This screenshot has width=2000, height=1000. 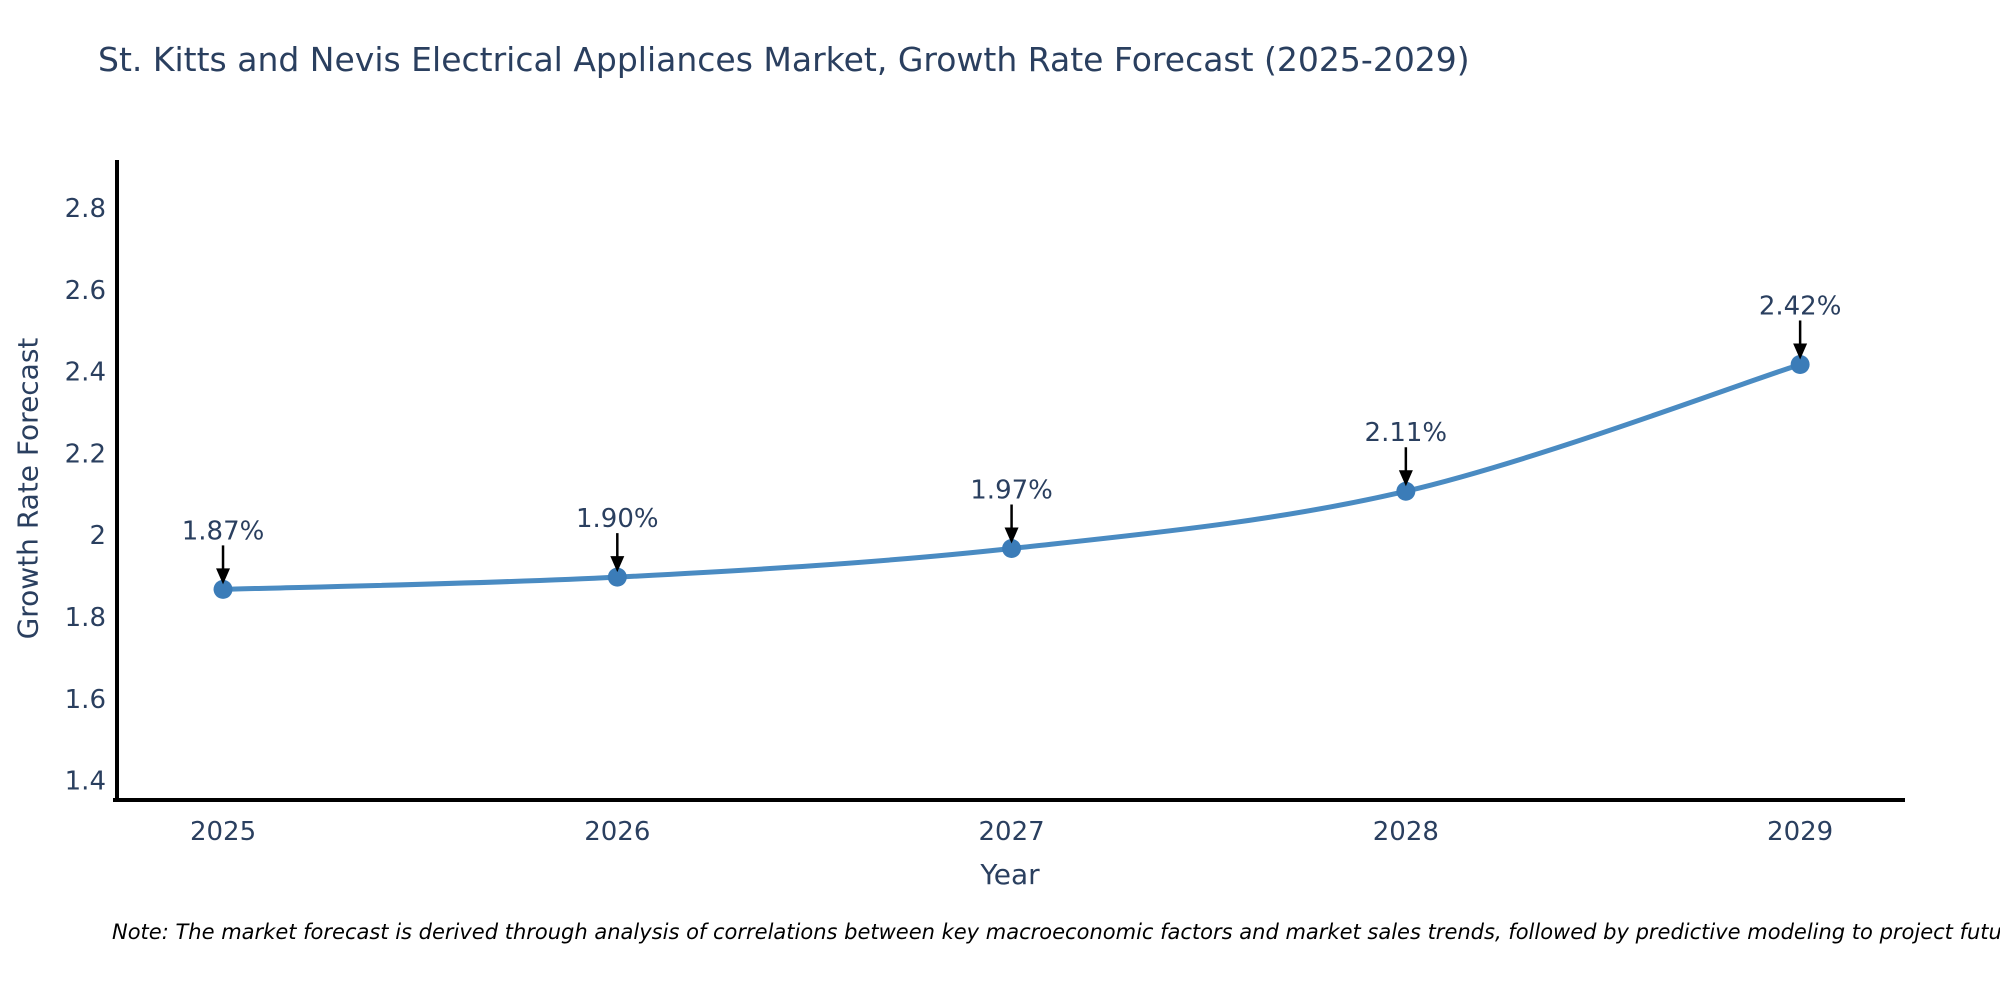 What do you see at coordinates (85, 454) in the screenshot?
I see `y-tick-label: 2.2` at bounding box center [85, 454].